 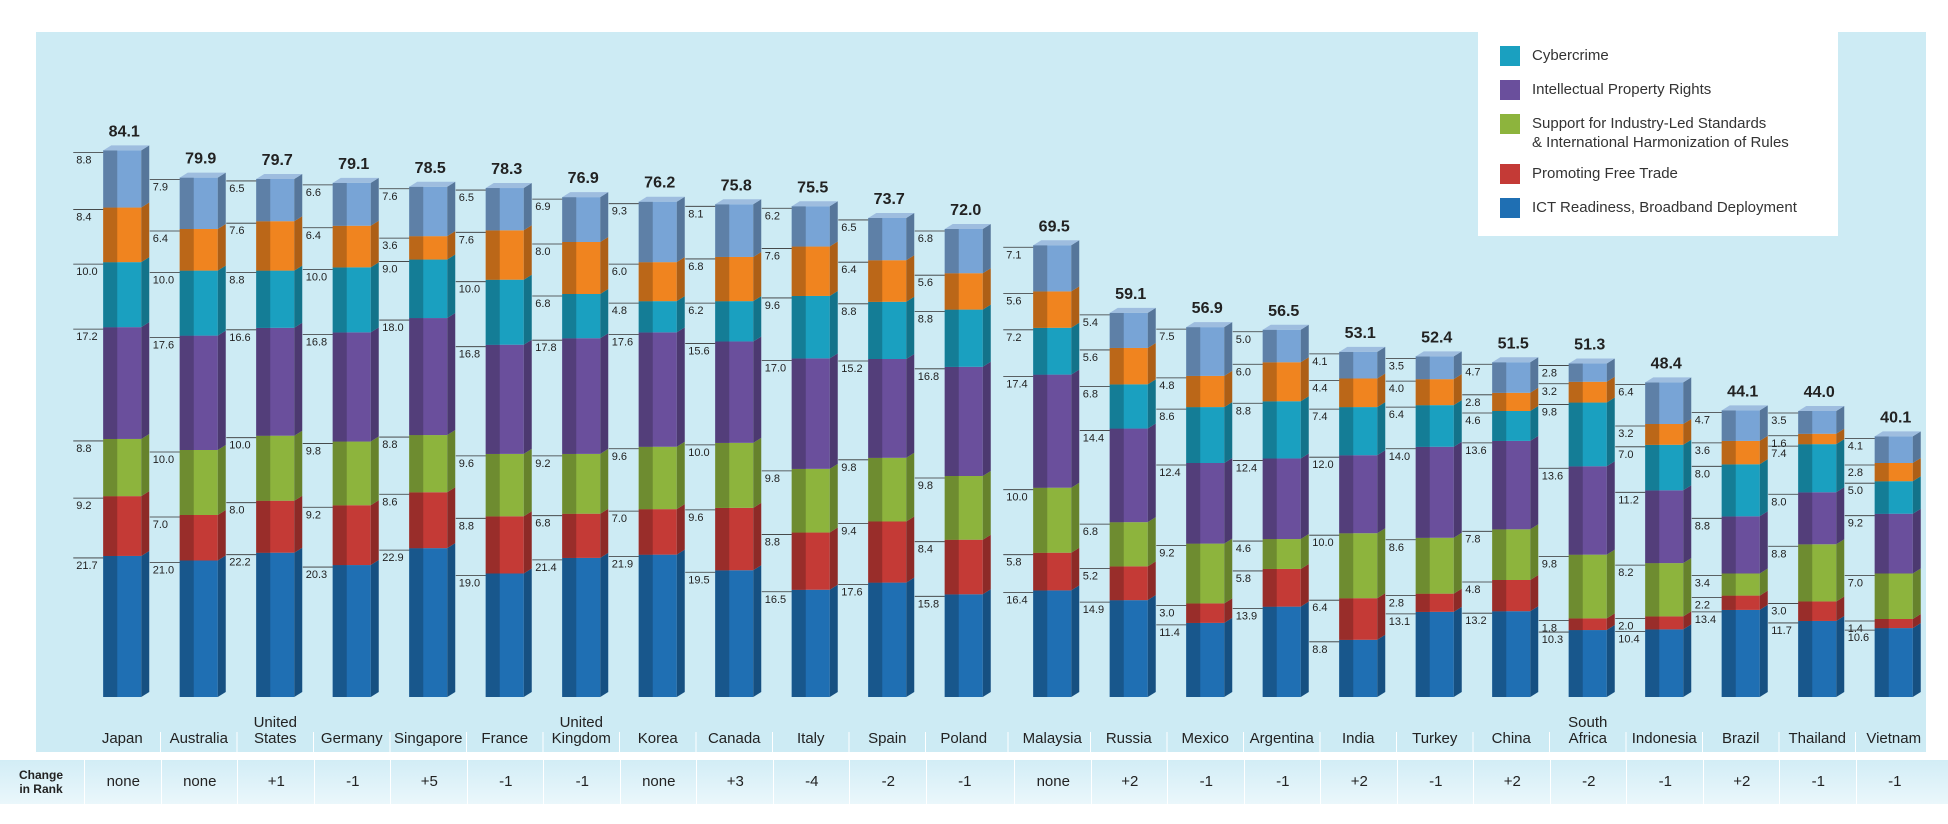 I want to click on segment-value-label: 22.2, so click(x=239, y=563).